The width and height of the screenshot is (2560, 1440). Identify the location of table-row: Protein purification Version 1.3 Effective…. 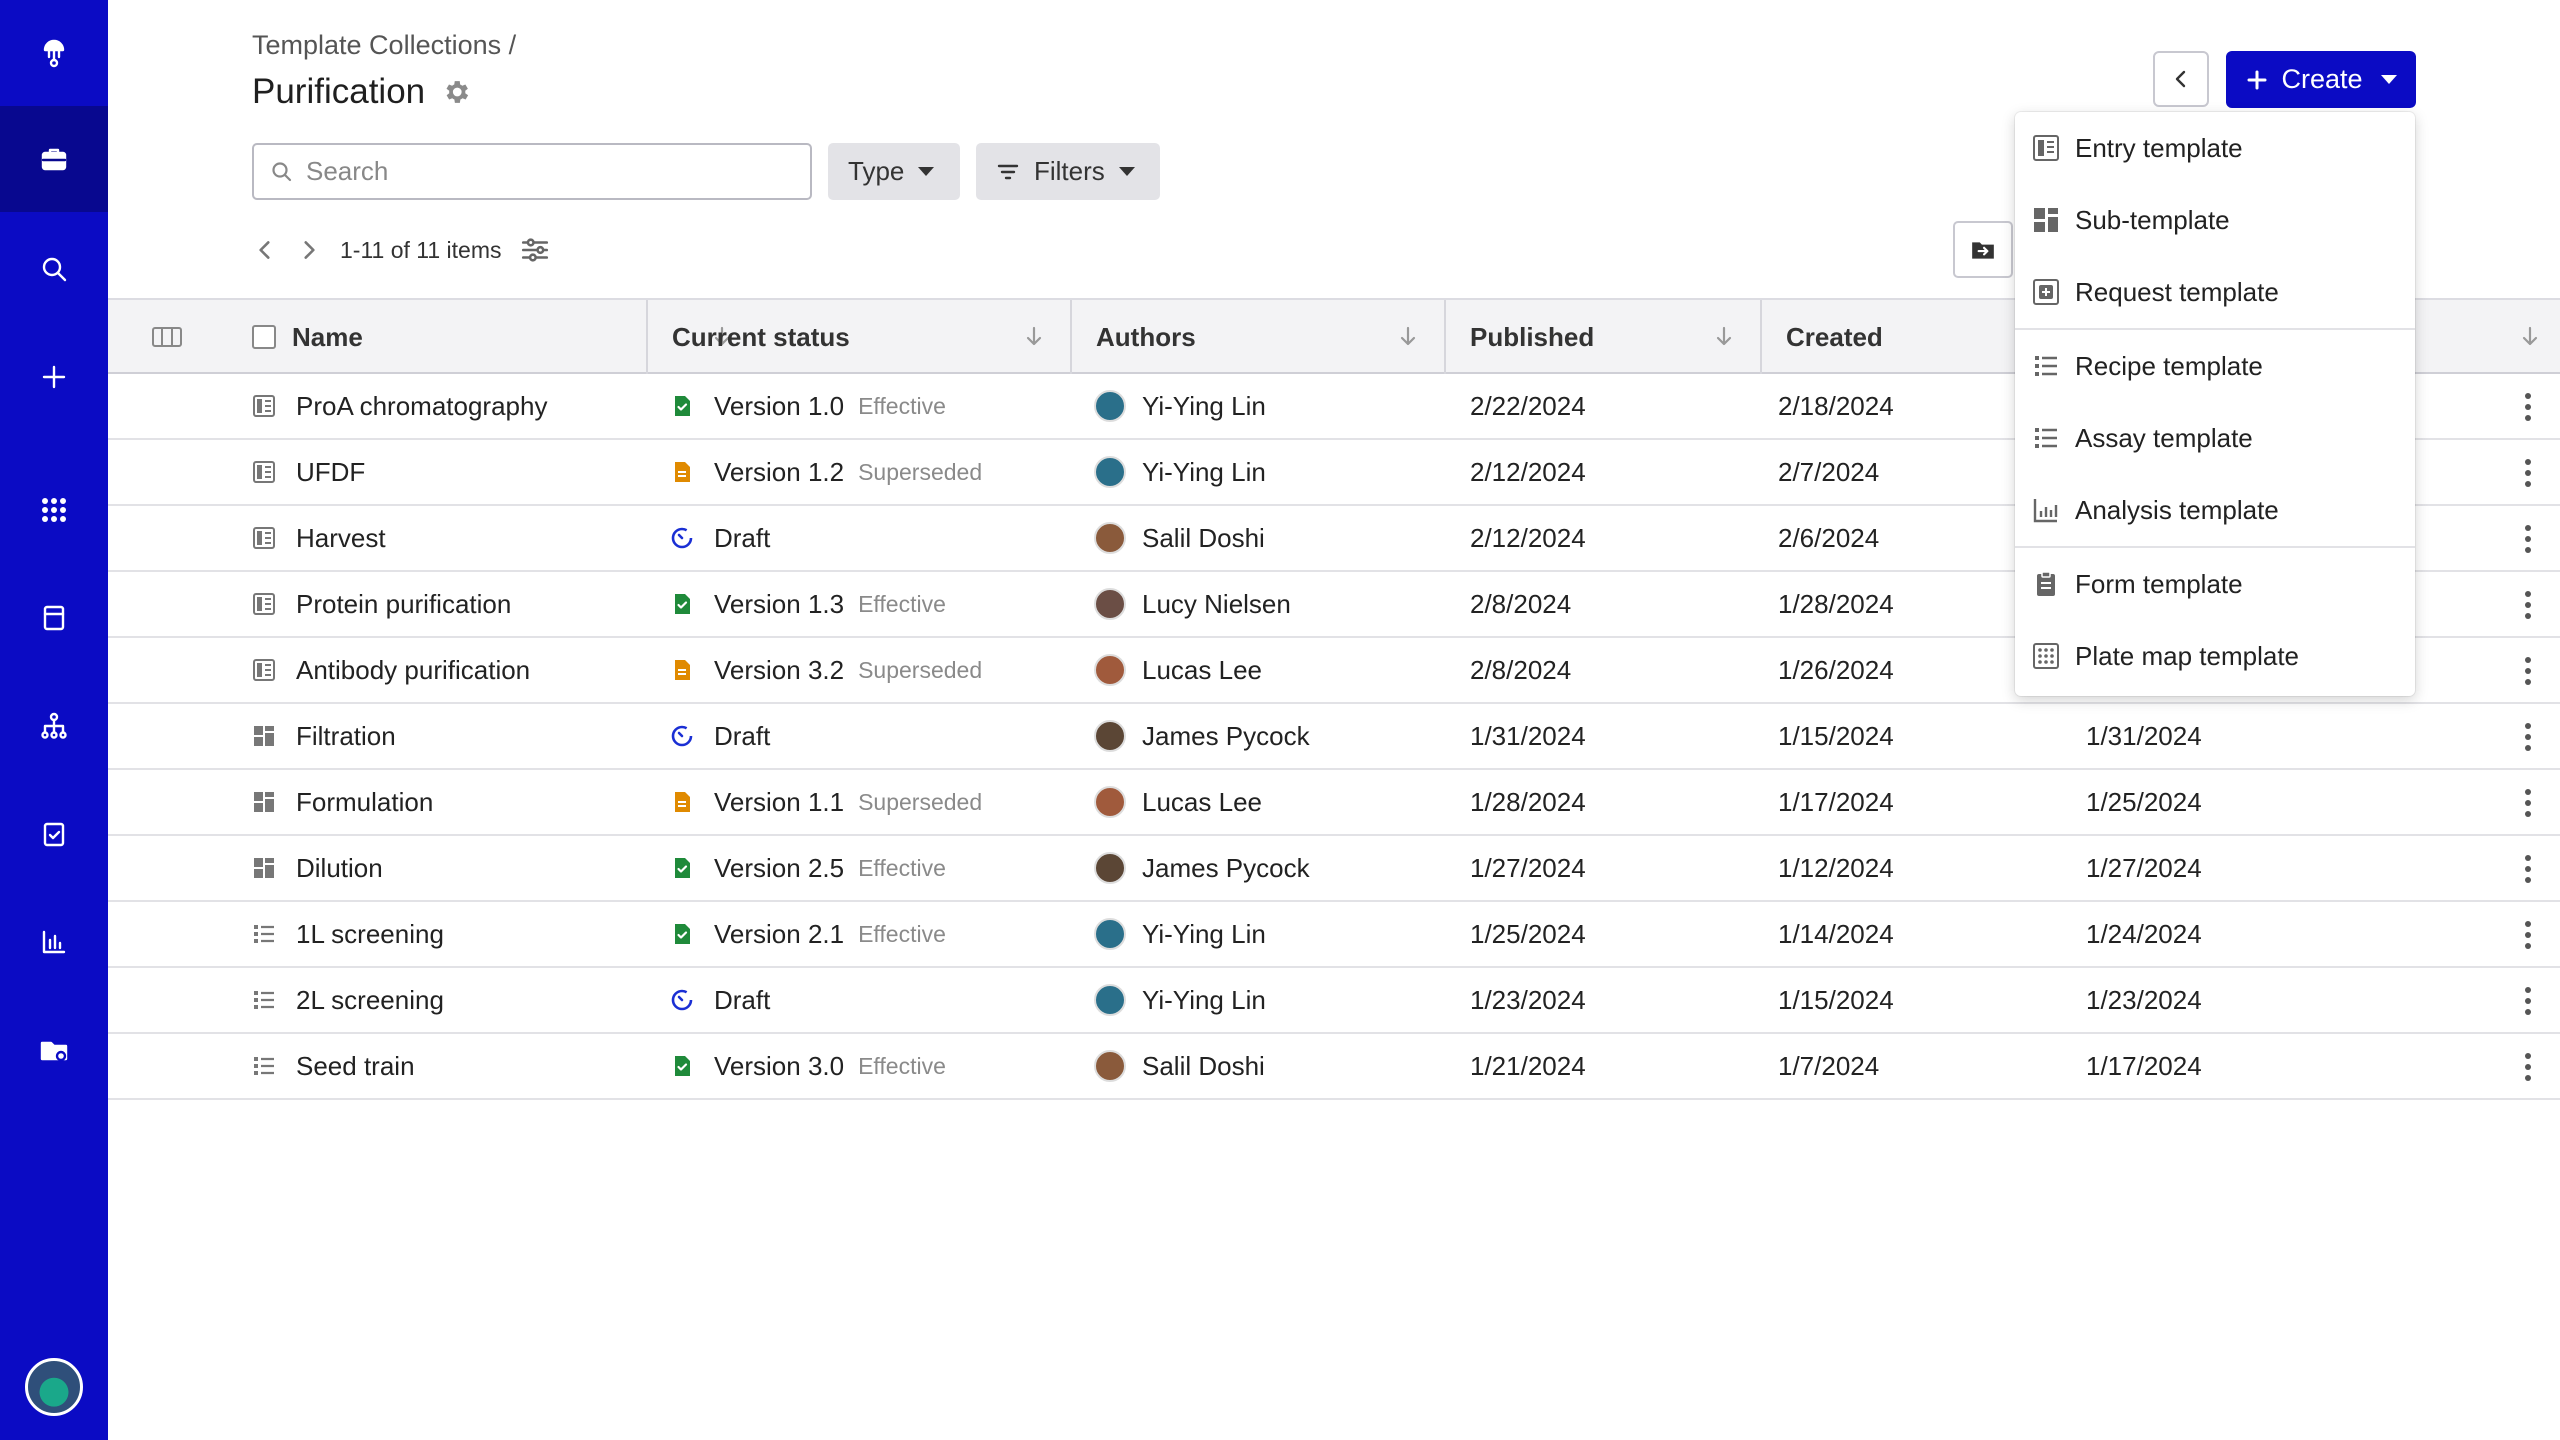
(1334, 605).